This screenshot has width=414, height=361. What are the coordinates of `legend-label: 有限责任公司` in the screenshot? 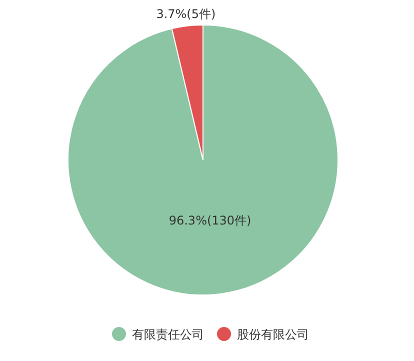 It's located at (168, 335).